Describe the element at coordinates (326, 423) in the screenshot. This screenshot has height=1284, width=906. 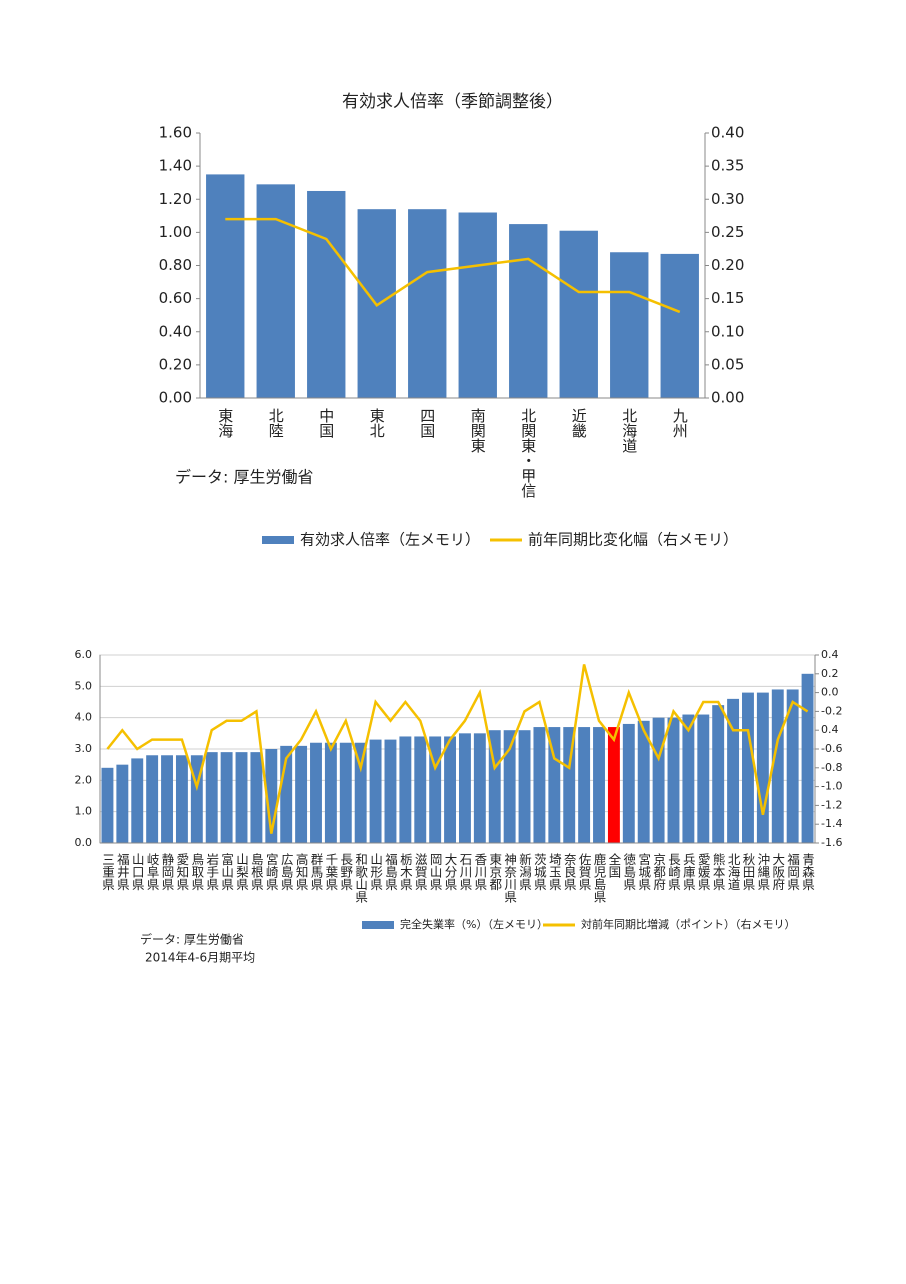
I see `x-tick-label: 中国` at that location.